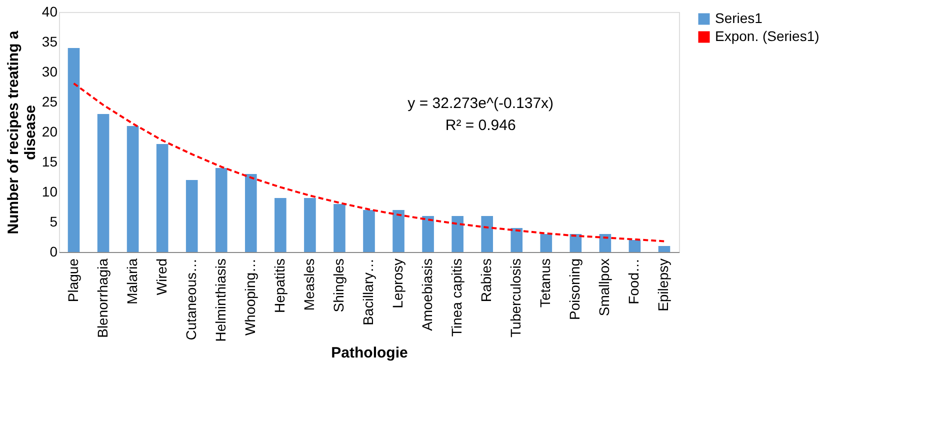 The height and width of the screenshot is (429, 930). What do you see at coordinates (739, 18) in the screenshot?
I see `legend-label: Series1` at bounding box center [739, 18].